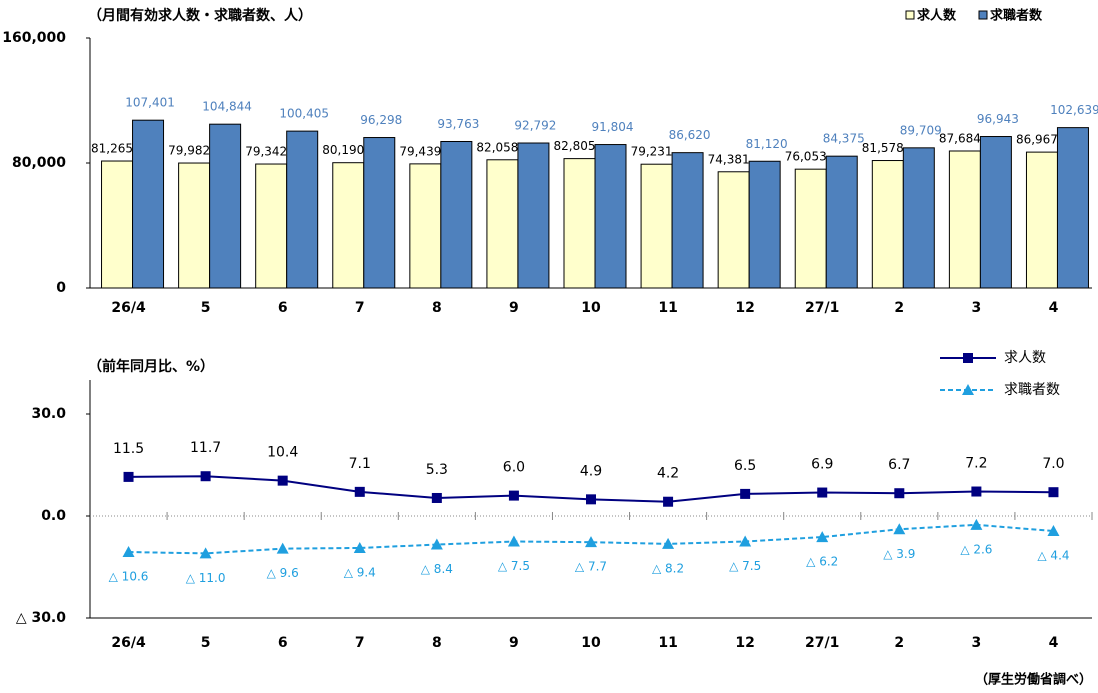 This screenshot has width=1098, height=693. Describe the element at coordinates (899, 554) in the screenshot. I see `value-label: △ 3.9` at that location.